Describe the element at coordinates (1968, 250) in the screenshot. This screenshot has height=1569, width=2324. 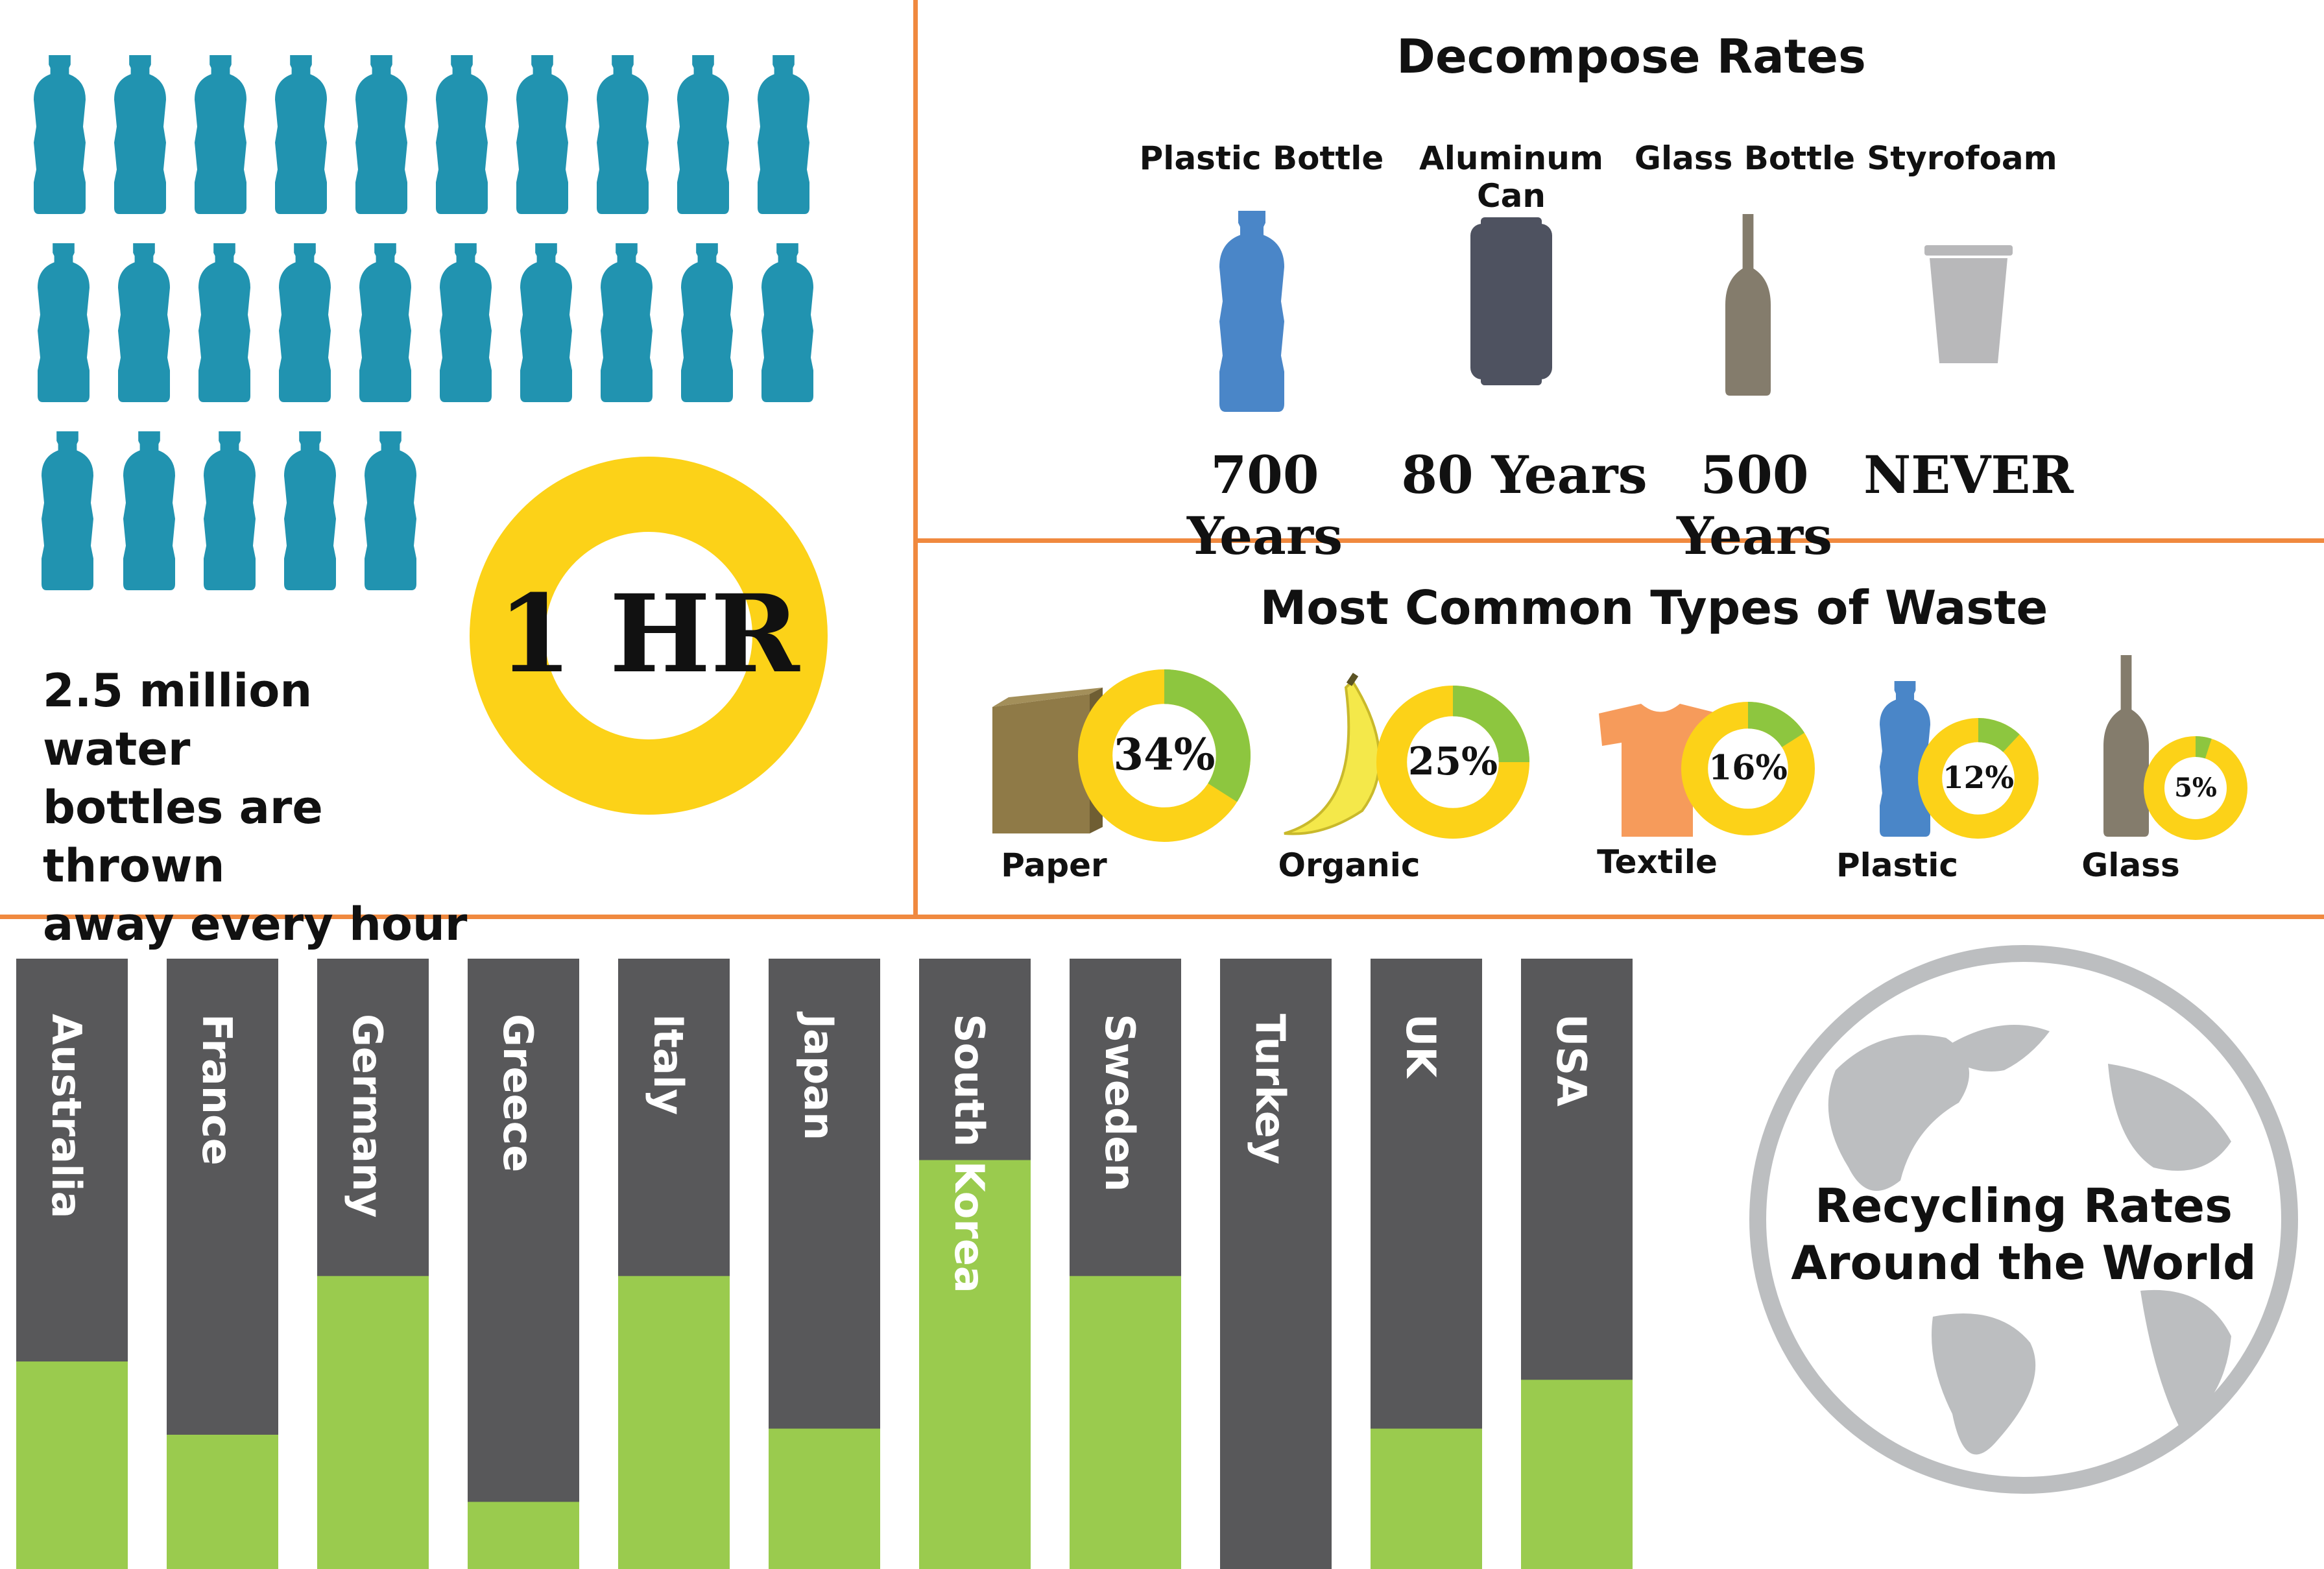
I see `cup-rim` at that location.